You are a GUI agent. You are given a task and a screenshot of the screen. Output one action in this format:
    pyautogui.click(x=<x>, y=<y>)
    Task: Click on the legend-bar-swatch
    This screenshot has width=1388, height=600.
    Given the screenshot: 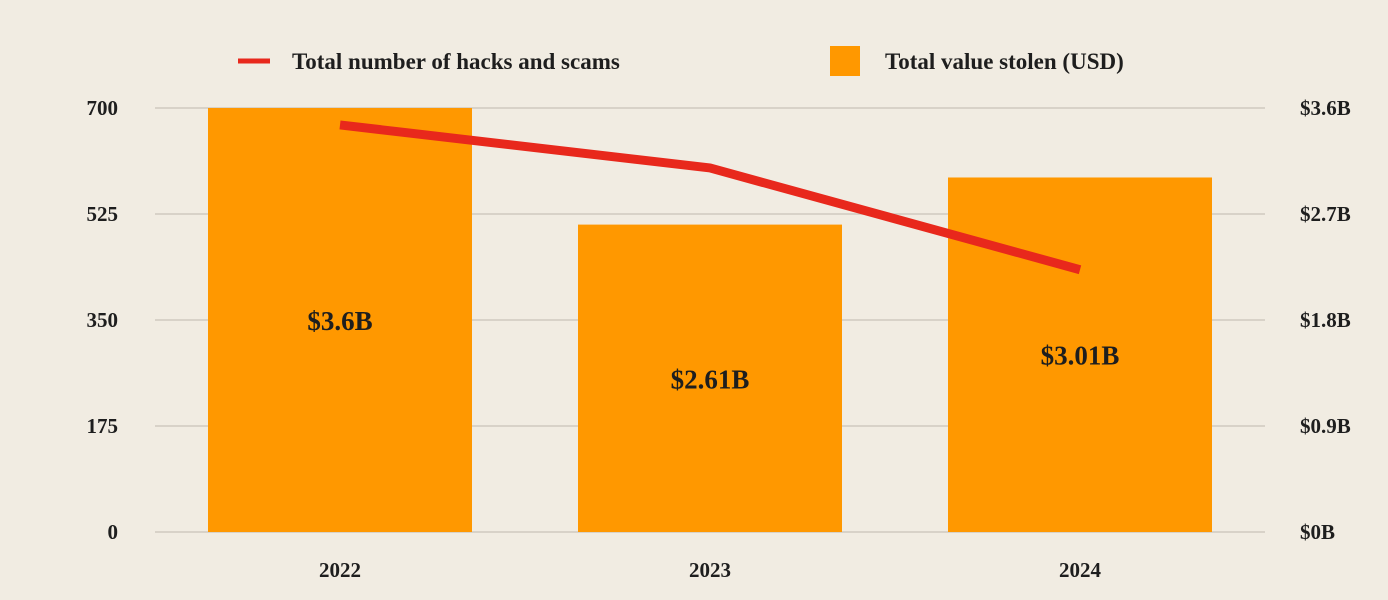 What is the action you would take?
    pyautogui.click(x=845, y=61)
    